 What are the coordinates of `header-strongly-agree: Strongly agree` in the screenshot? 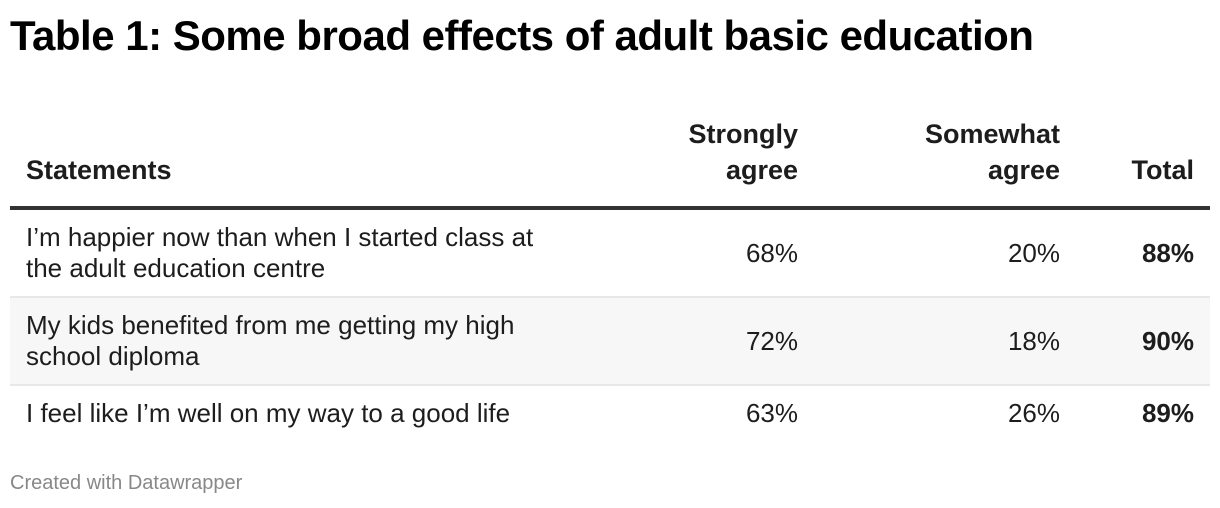 It's located at (708, 161).